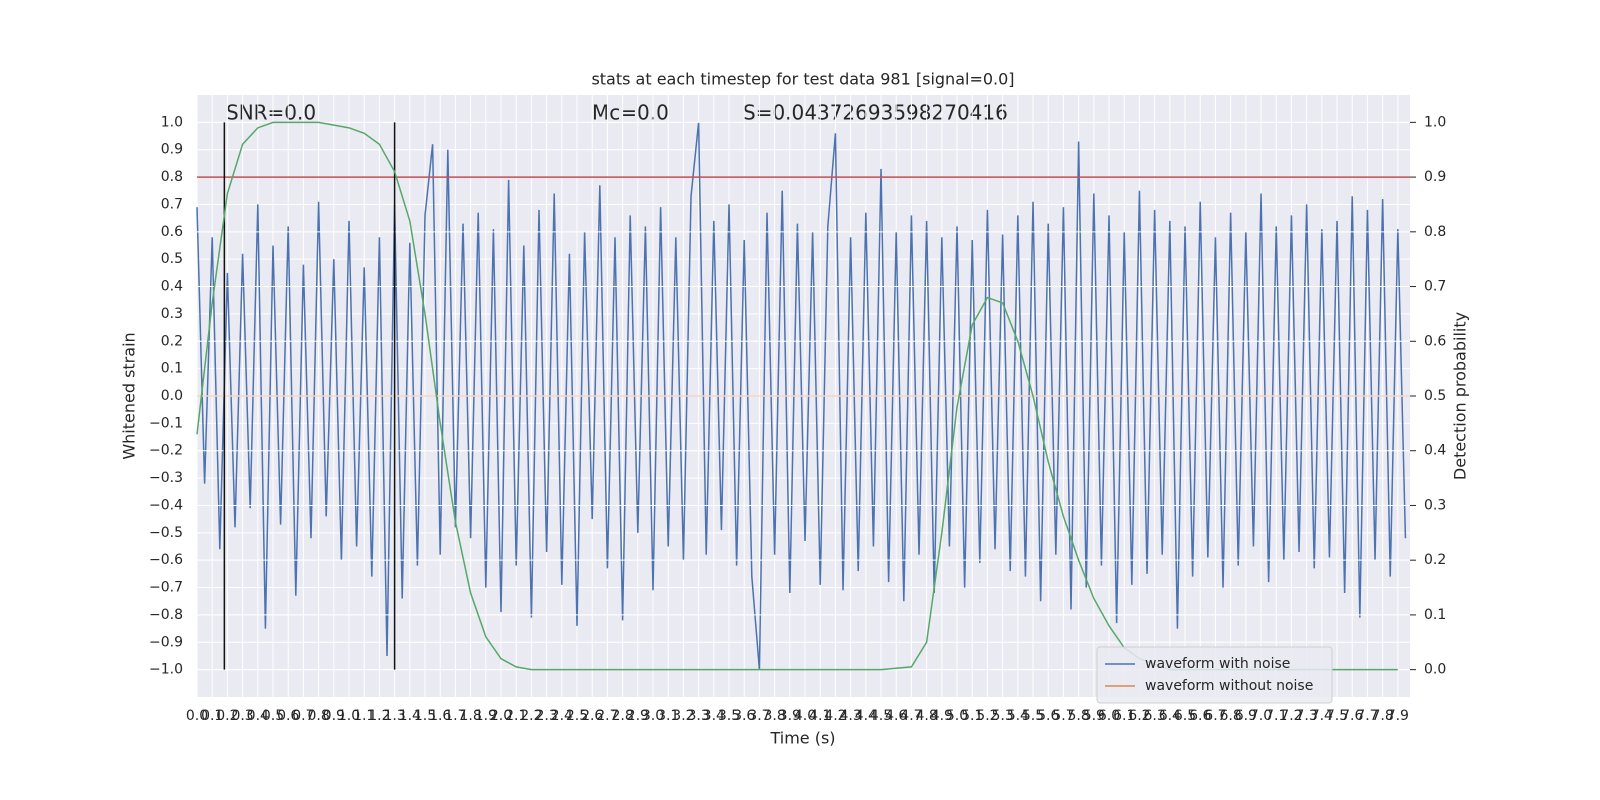  I want to click on x-tick-label: 3.6, so click(744, 716).